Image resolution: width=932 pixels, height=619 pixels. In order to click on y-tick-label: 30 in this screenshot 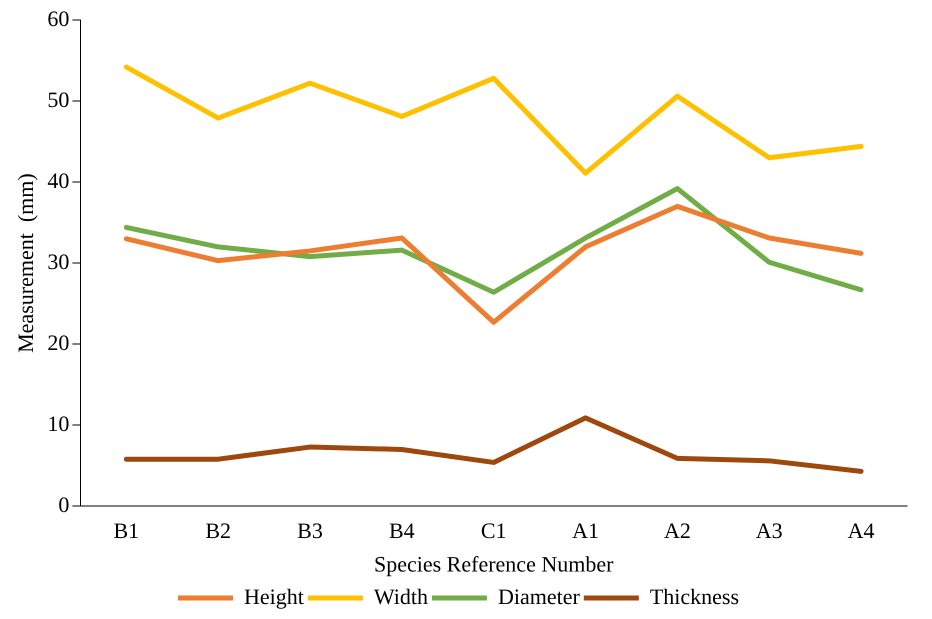, I will do `click(58, 261)`.